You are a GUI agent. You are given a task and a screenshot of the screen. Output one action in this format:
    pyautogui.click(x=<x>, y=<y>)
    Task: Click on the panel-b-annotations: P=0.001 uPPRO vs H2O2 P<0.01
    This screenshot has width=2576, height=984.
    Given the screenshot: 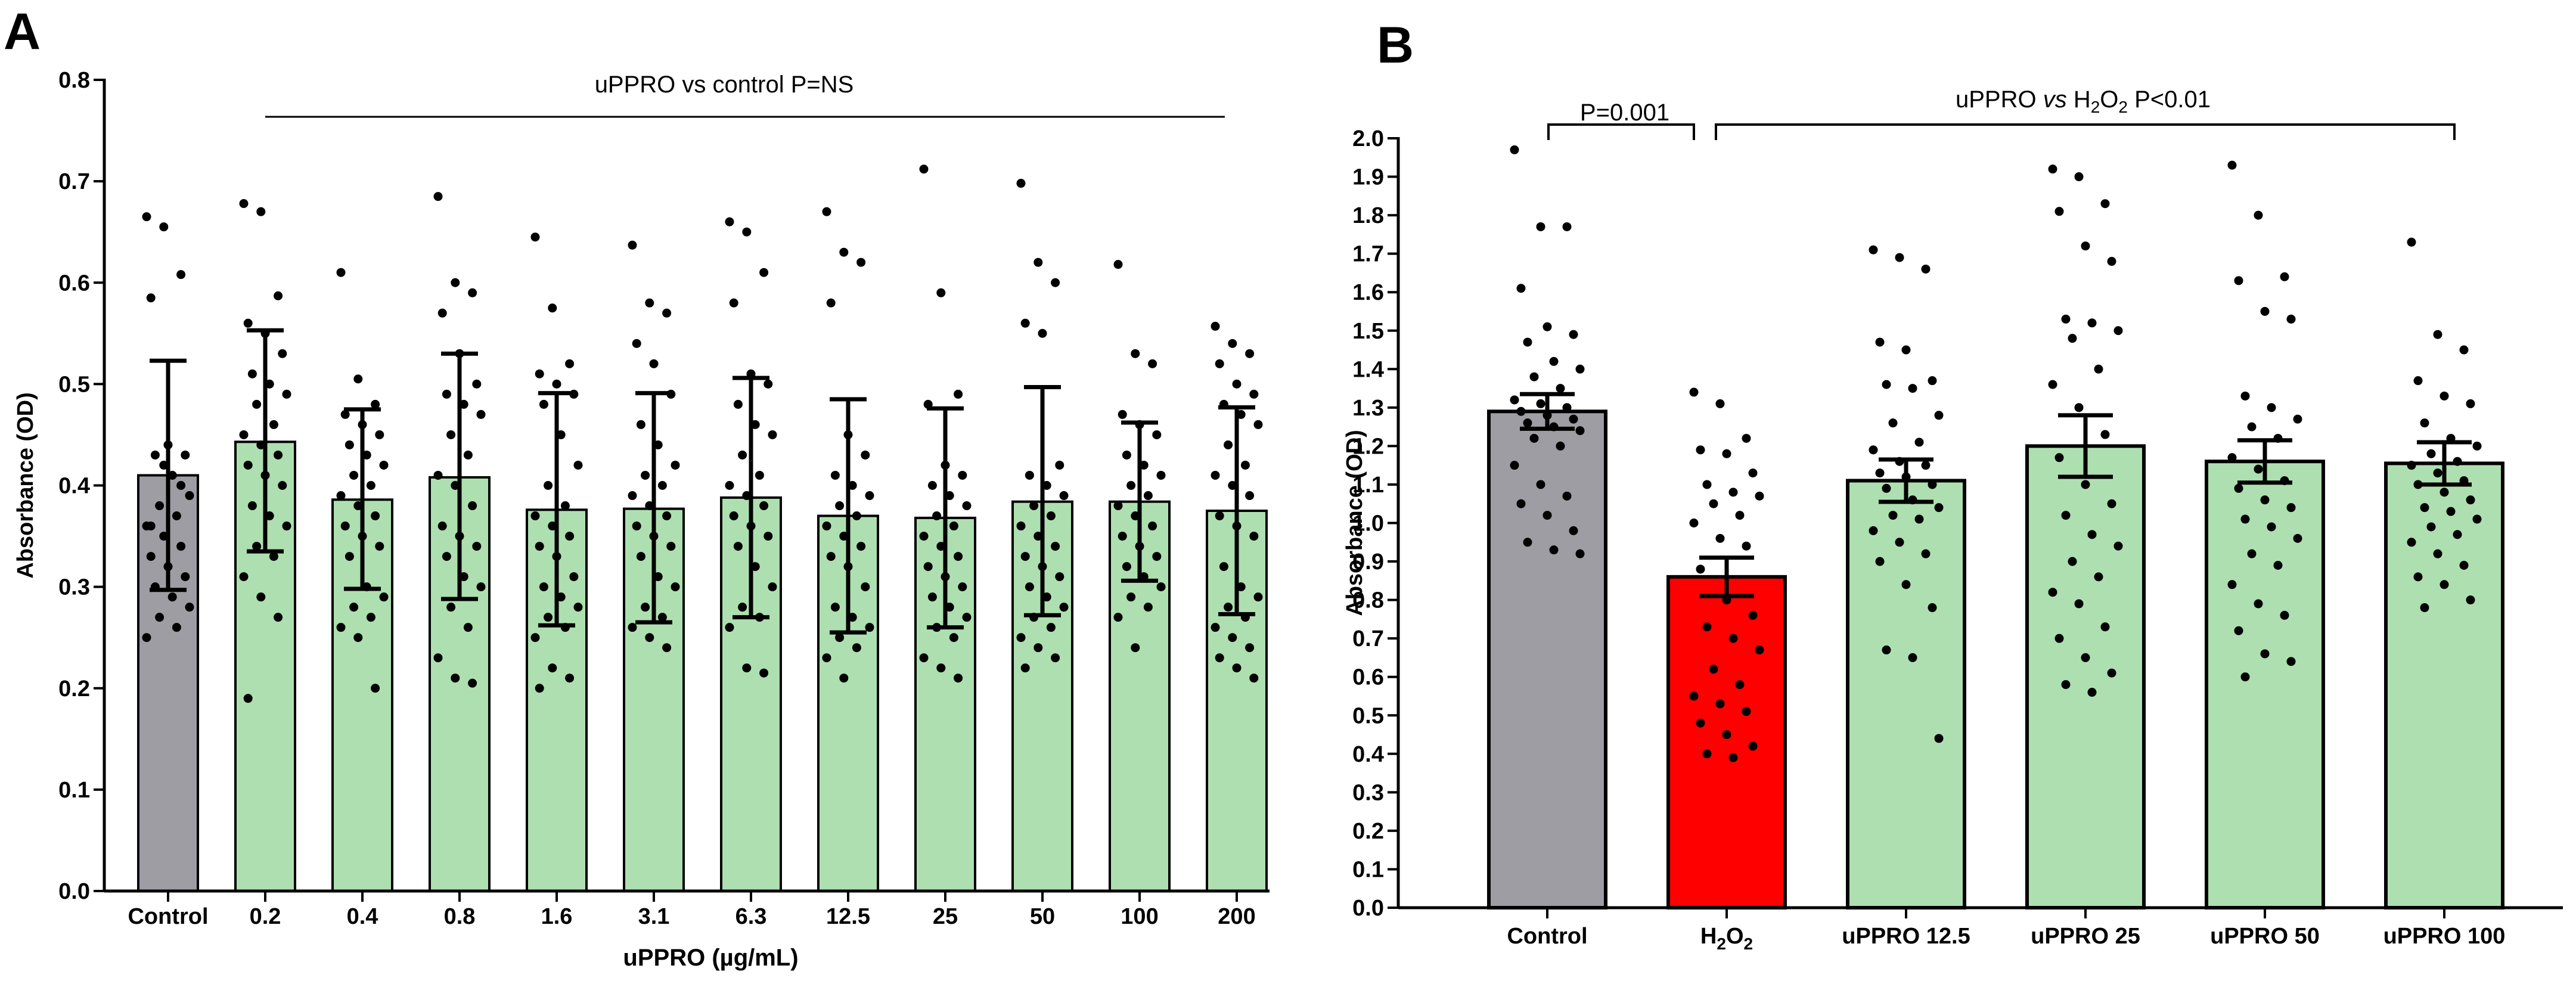 What is the action you would take?
    pyautogui.click(x=2002, y=113)
    